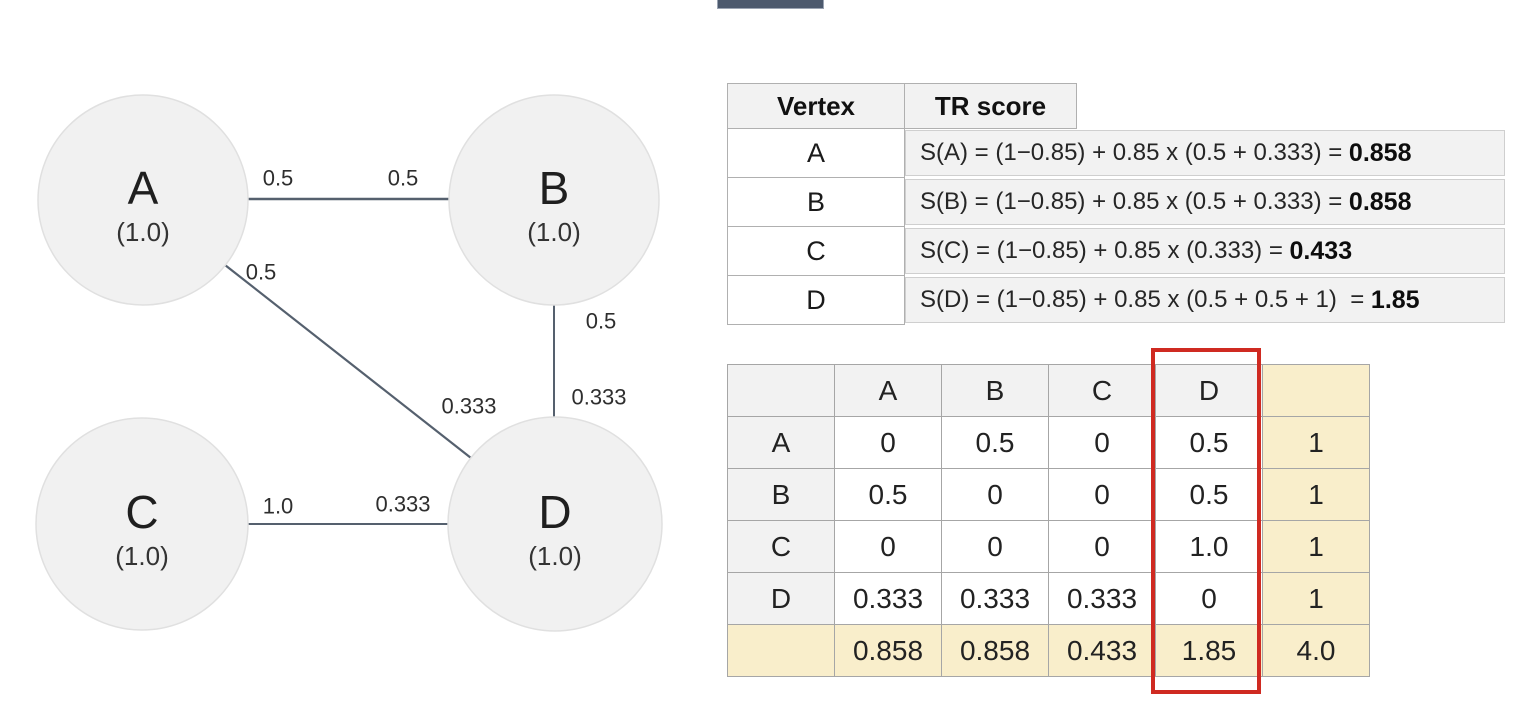 The width and height of the screenshot is (1532, 714). Describe the element at coordinates (816, 153) in the screenshot. I see `vertex-cell: A` at that location.